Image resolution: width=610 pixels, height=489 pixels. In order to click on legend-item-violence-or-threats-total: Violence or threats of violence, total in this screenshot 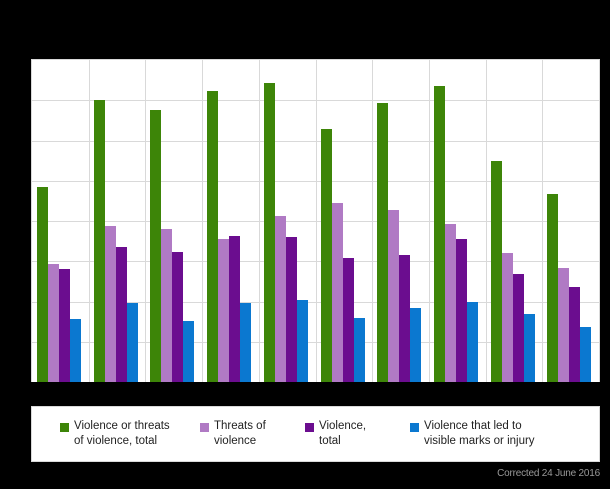, I will do `click(116, 434)`.